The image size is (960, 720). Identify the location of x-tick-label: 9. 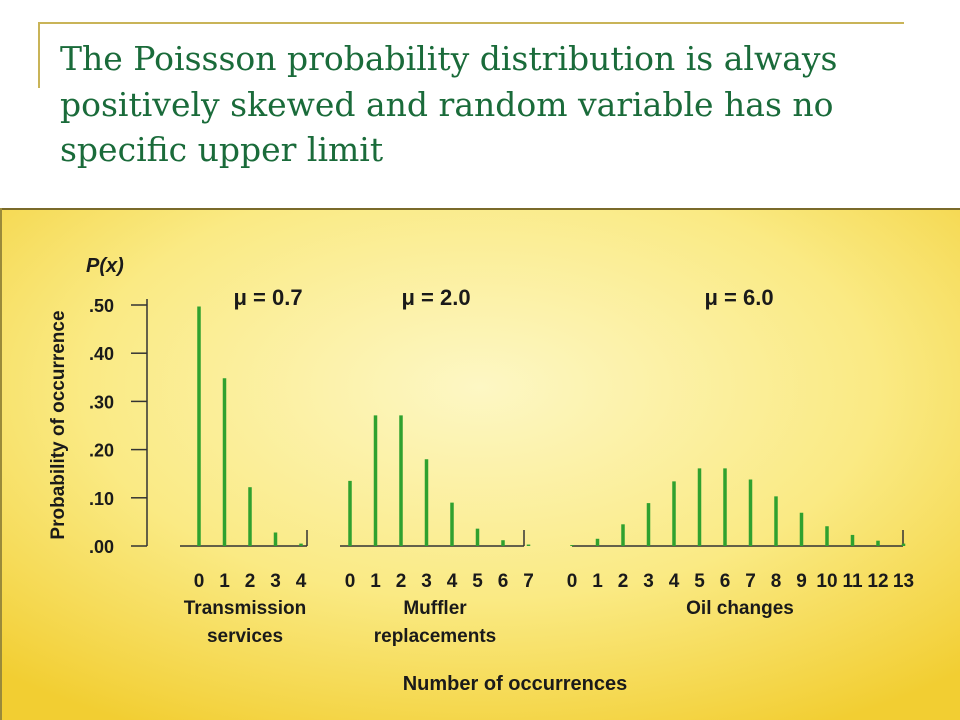
(801, 581).